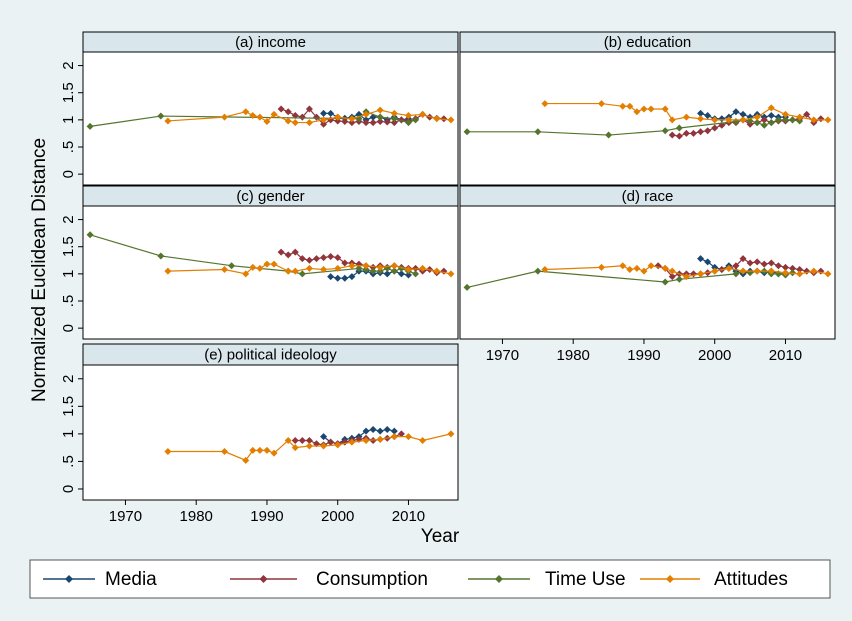 This screenshot has width=852, height=621. I want to click on panel-title: (a) income, so click(270, 42).